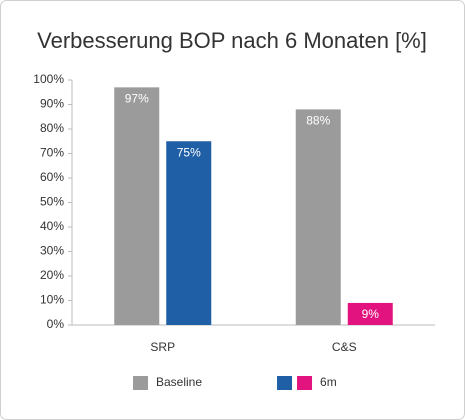  What do you see at coordinates (48, 79) in the screenshot?
I see `y-tick-label: 100%` at bounding box center [48, 79].